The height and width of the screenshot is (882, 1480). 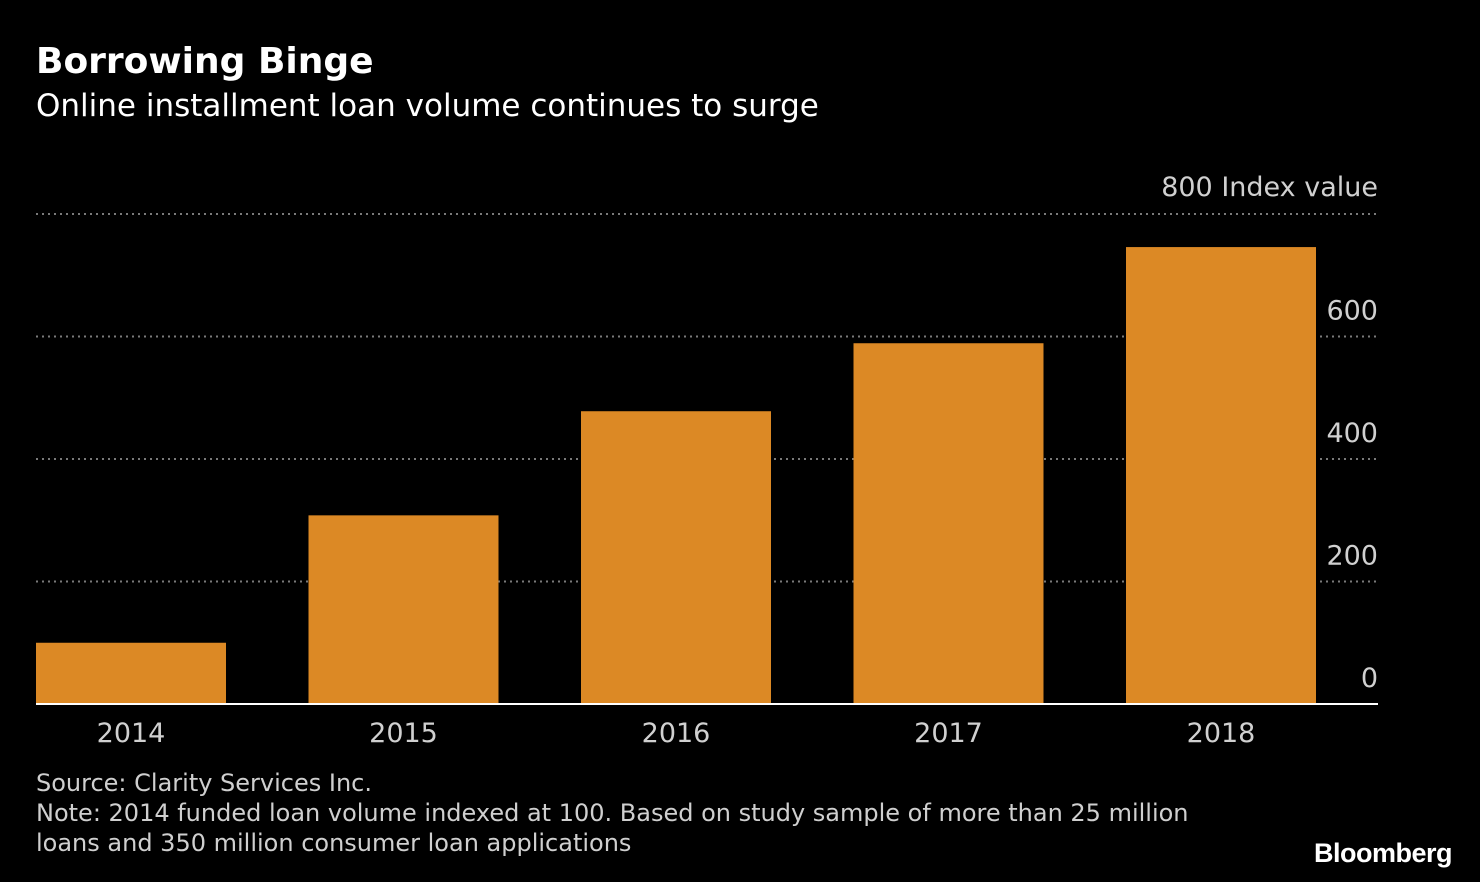 I want to click on y-top-label: 800 Index value, so click(x=1269, y=187).